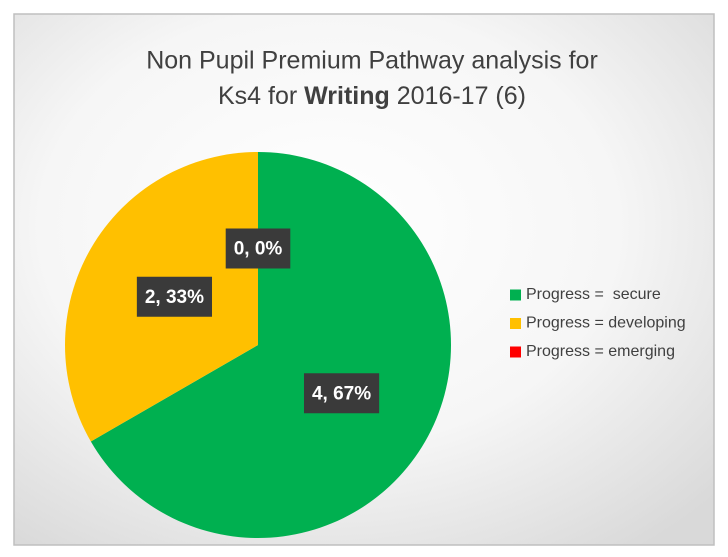 Image resolution: width=728 pixels, height=557 pixels. I want to click on title-part: Ks4 for, so click(261, 96).